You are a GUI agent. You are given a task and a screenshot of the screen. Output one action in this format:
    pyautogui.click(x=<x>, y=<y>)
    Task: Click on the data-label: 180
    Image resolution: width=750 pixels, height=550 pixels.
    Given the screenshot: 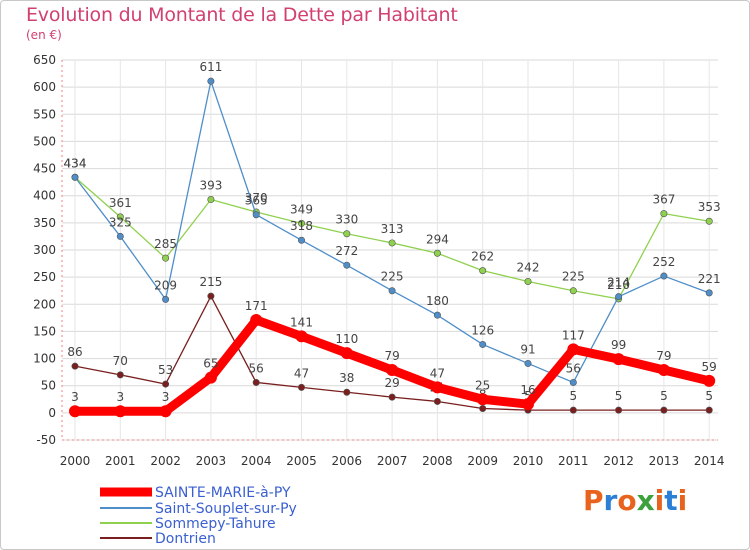 What is the action you would take?
    pyautogui.click(x=437, y=301)
    